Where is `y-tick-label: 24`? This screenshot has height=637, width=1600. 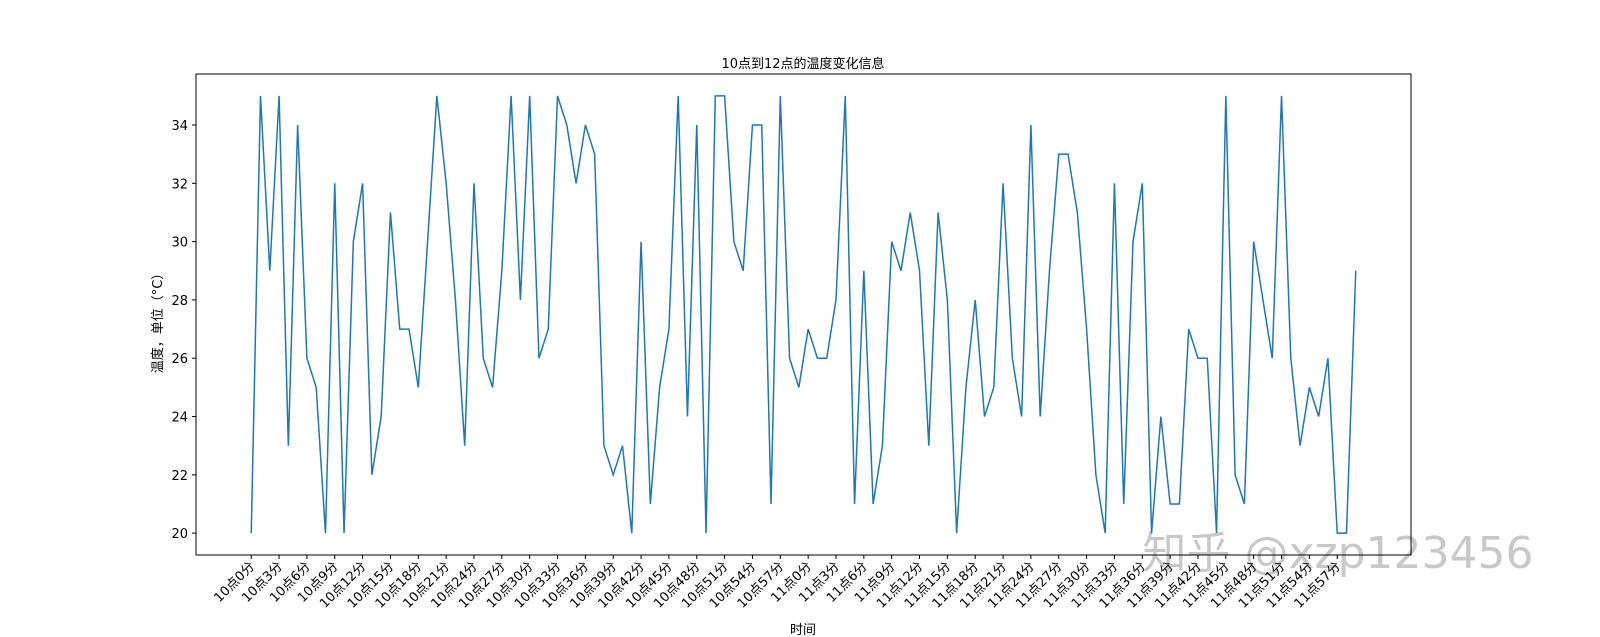
y-tick-label: 24 is located at coordinates (179, 418).